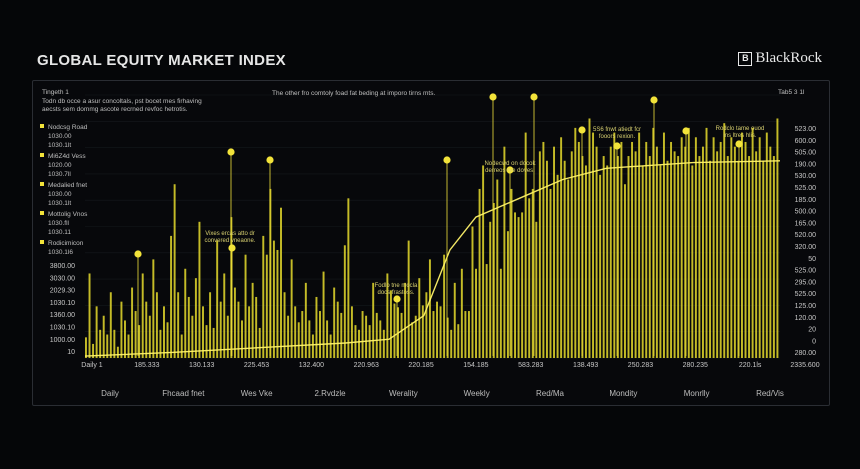 The image size is (860, 469). What do you see at coordinates (806, 247) in the screenshot?
I see `y-tick-label-right: 320.00` at bounding box center [806, 247].